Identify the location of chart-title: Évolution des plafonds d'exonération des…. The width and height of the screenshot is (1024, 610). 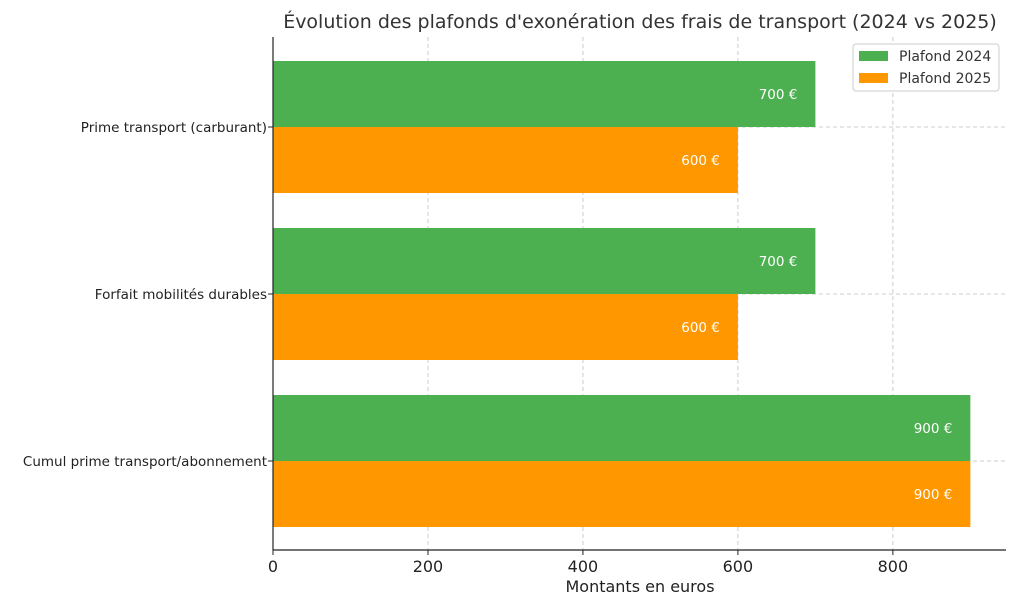
(640, 21).